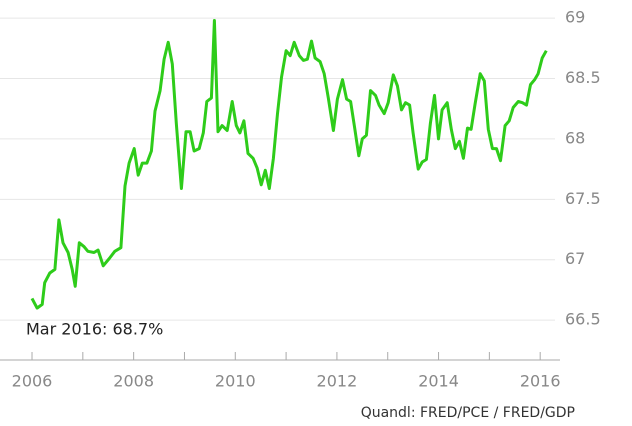 The width and height of the screenshot is (632, 426). I want to click on y-tick-label: 69, so click(575, 17).